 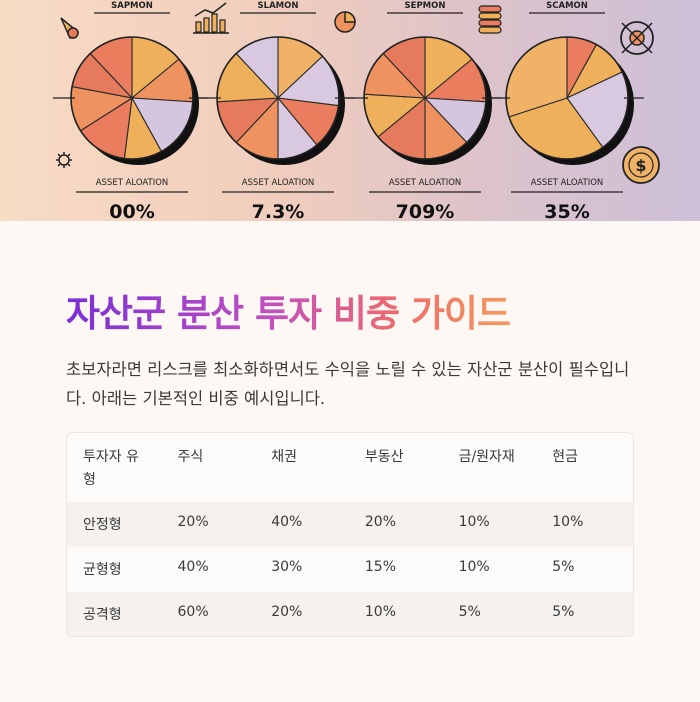 I want to click on pie-title: SCAMON, so click(x=567, y=6).